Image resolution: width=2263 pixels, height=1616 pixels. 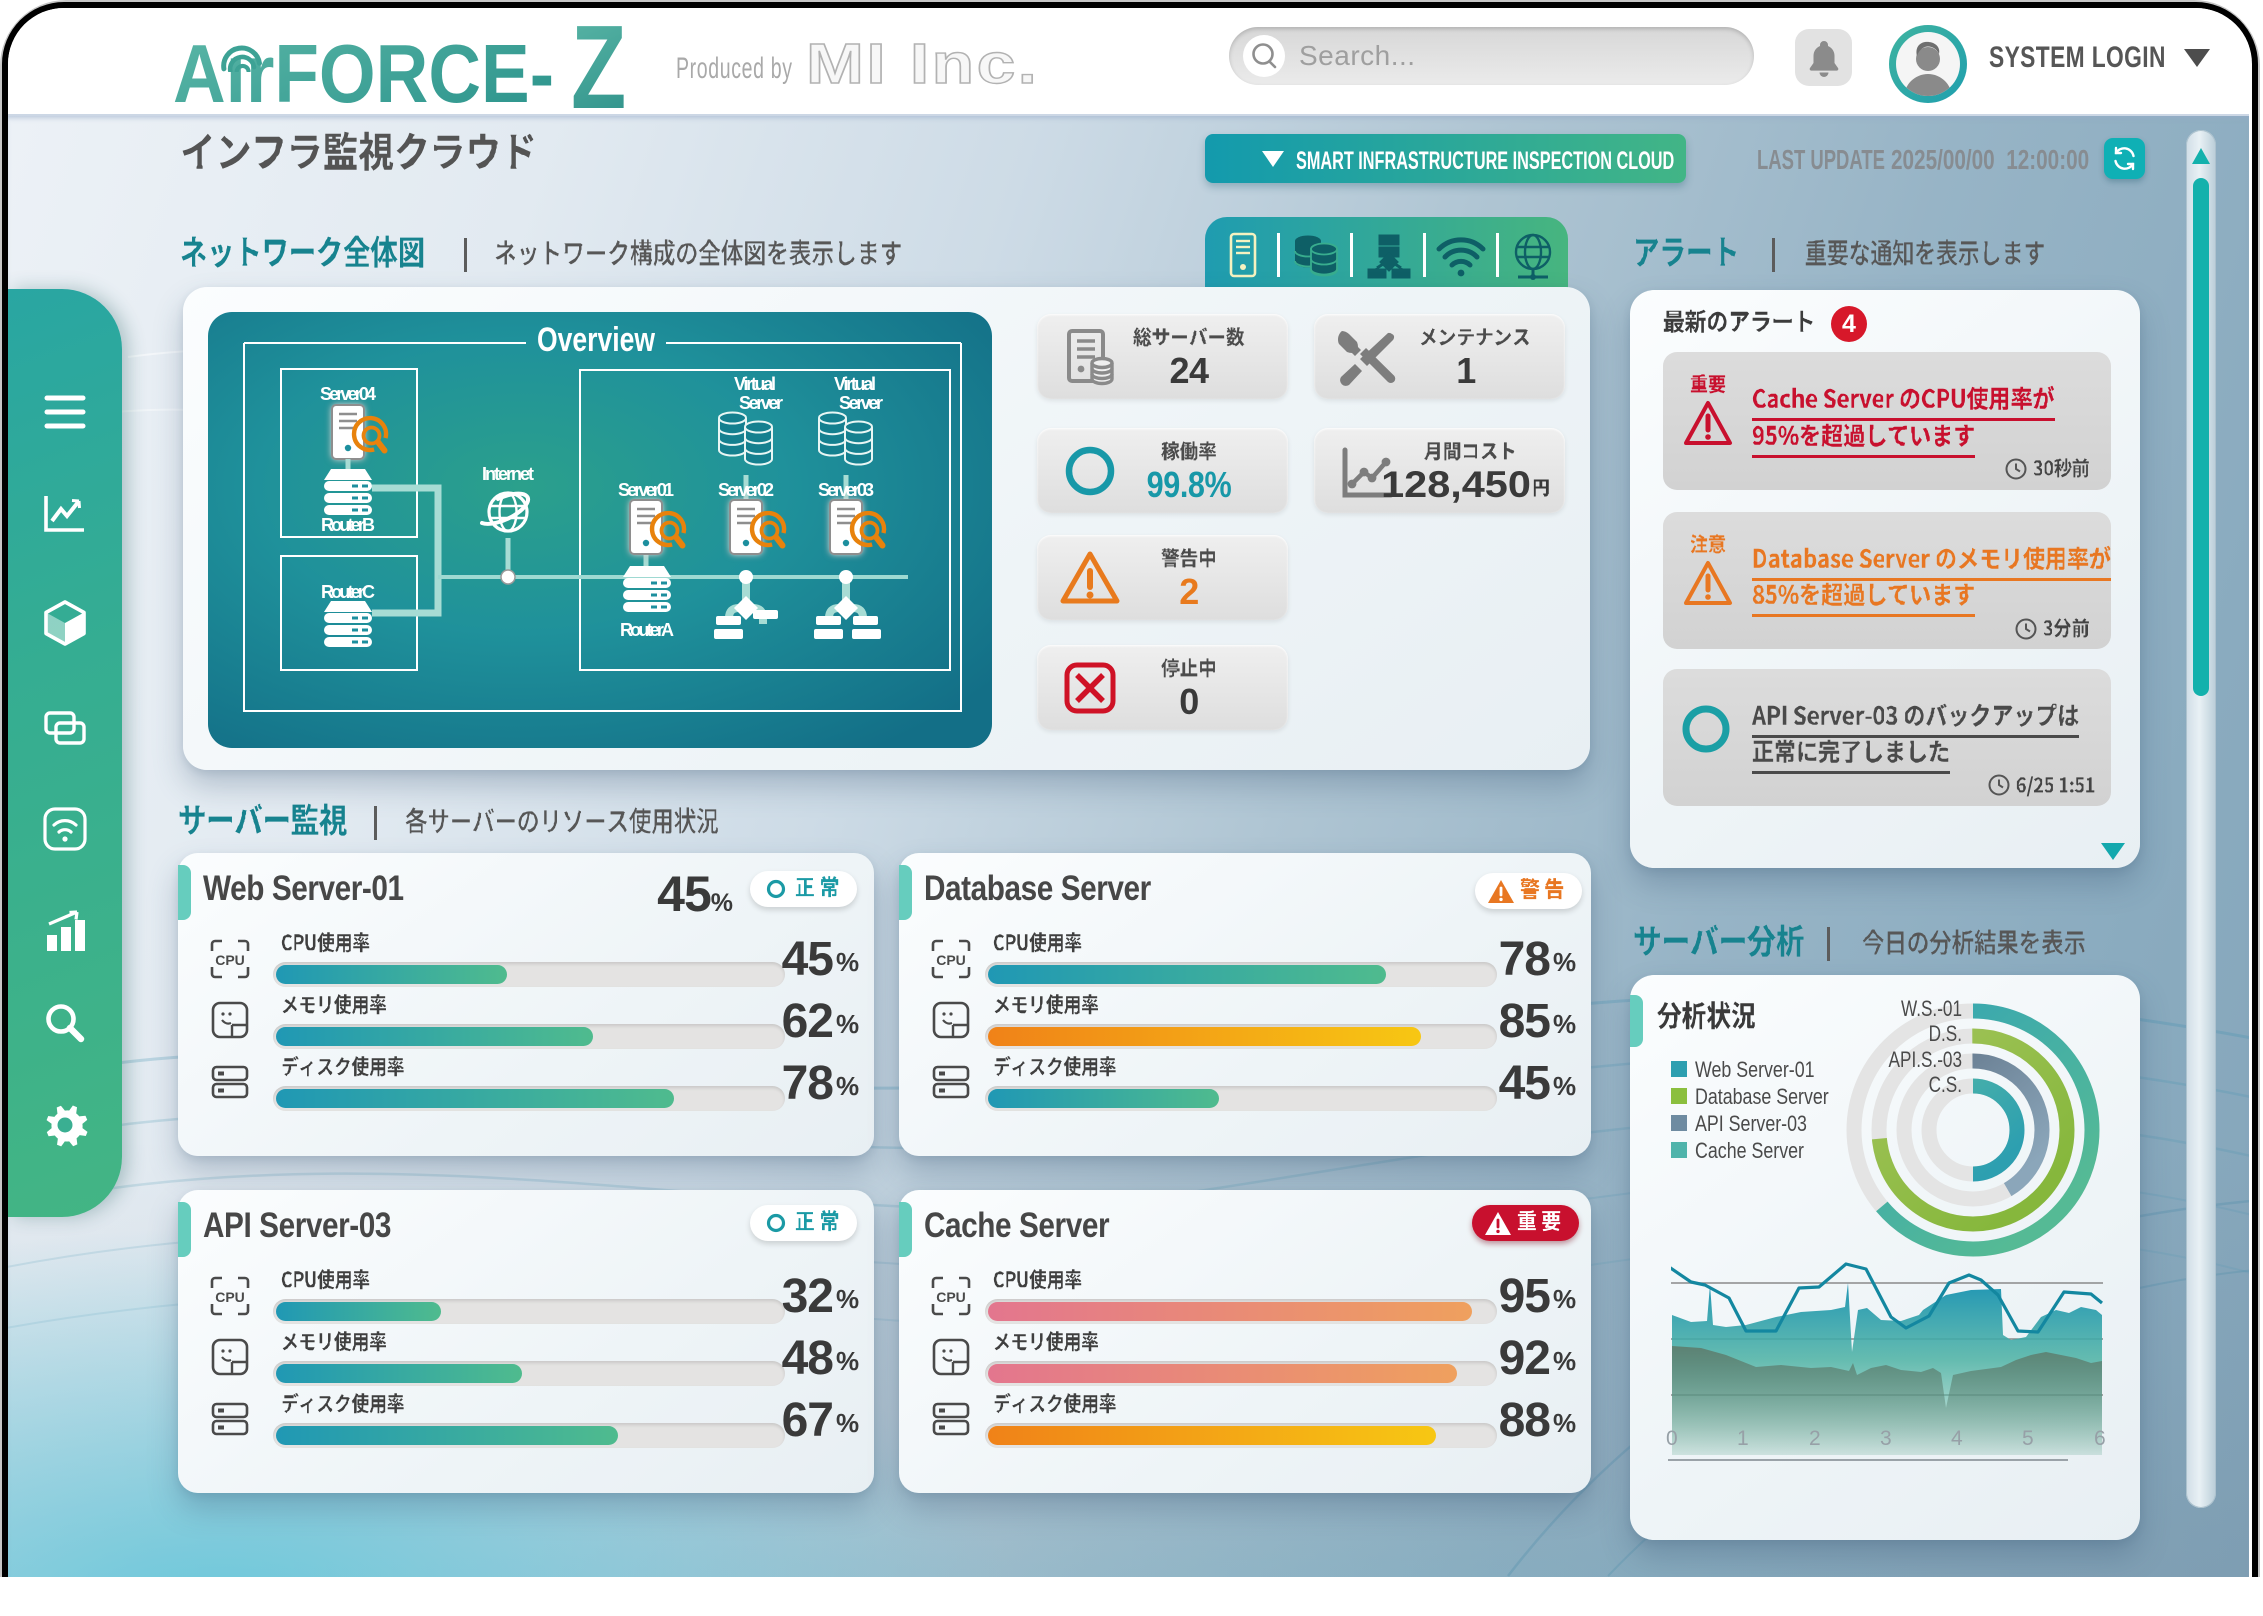 What do you see at coordinates (846, 490) in the screenshot?
I see `svg-text: Server03` at bounding box center [846, 490].